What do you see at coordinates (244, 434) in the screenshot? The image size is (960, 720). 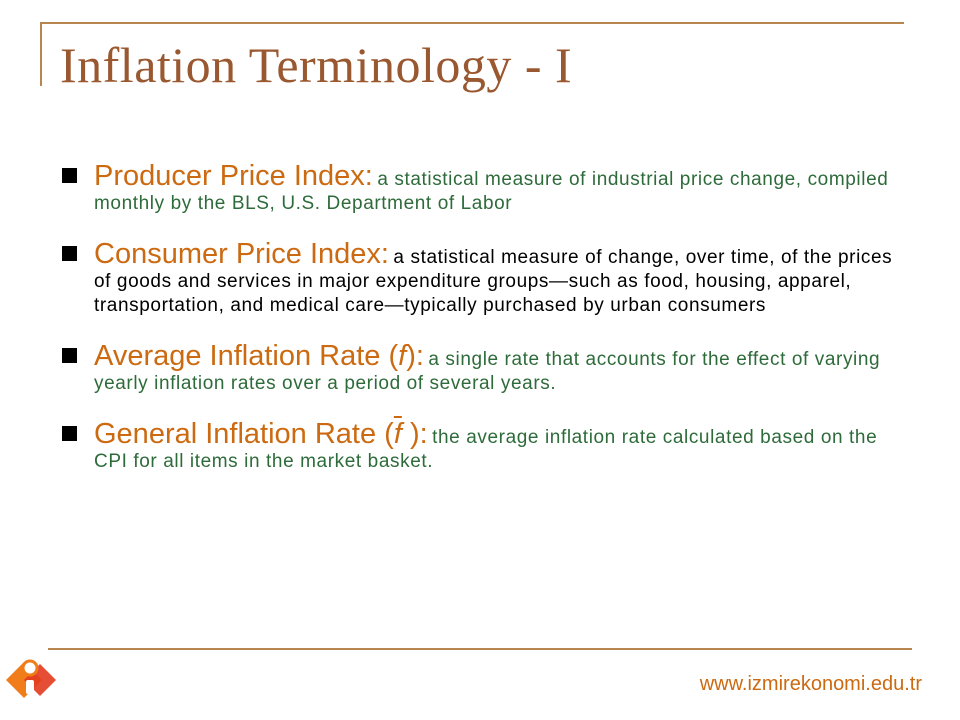 I see `term-label-prefix: General Inflation Rate (` at bounding box center [244, 434].